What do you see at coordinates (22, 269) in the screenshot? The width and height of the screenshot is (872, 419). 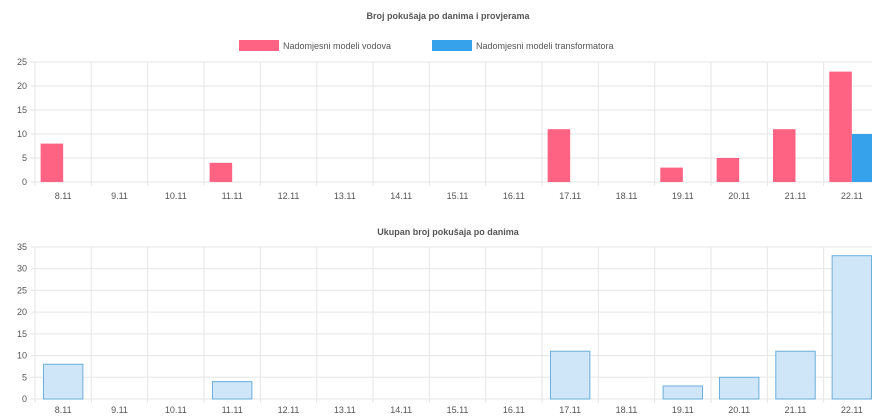 I see `y-tick-label: 30` at bounding box center [22, 269].